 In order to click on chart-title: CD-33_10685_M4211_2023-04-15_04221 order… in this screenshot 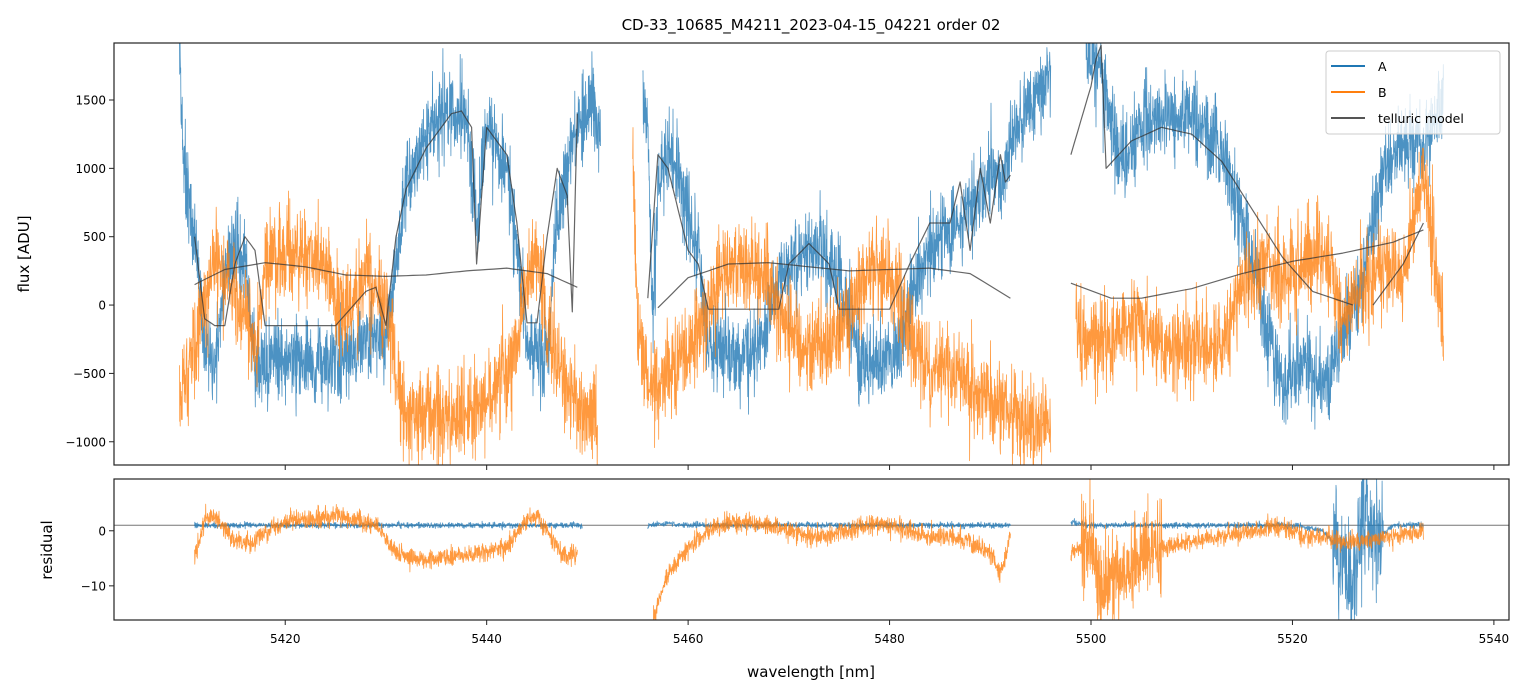, I will do `click(811, 25)`.